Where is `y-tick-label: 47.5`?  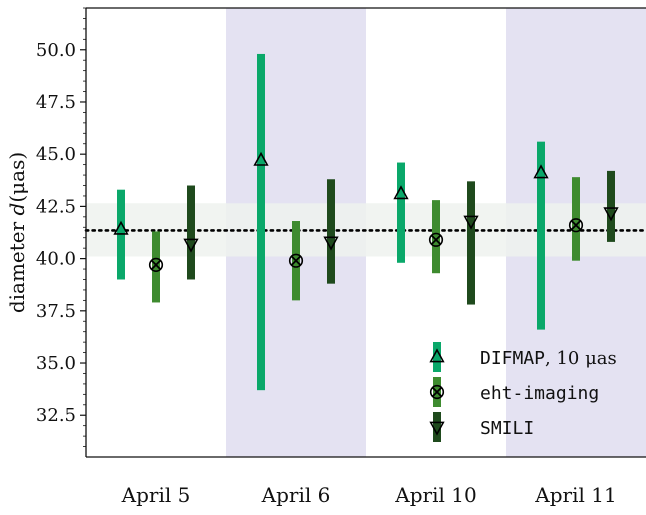 y-tick-label: 47.5 is located at coordinates (56, 102).